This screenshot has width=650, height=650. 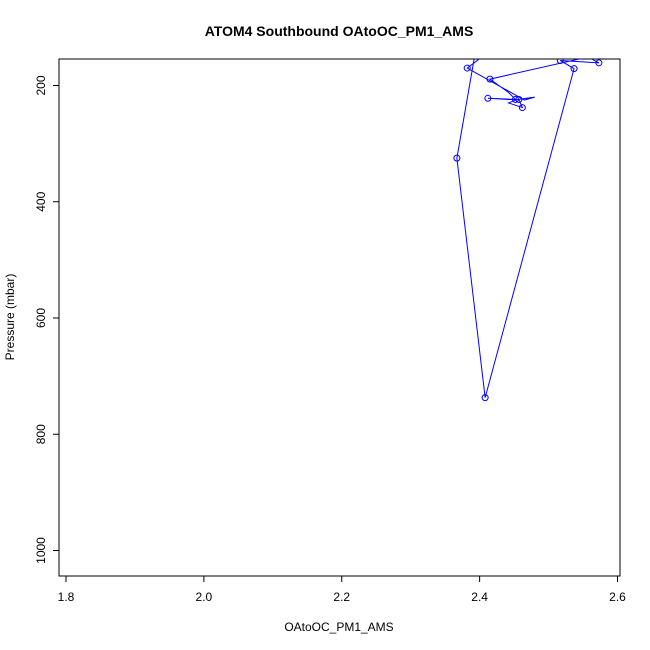 I want to click on x-tick-label: 2.2, so click(x=341, y=597).